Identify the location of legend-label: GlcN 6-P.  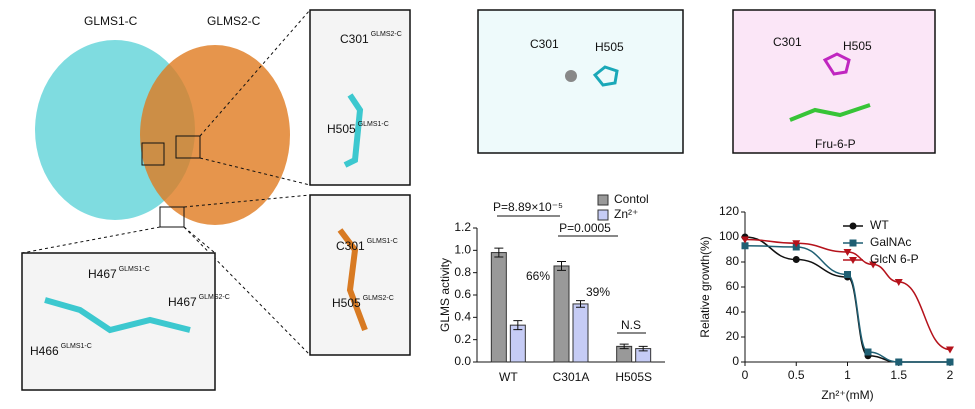
(894, 259).